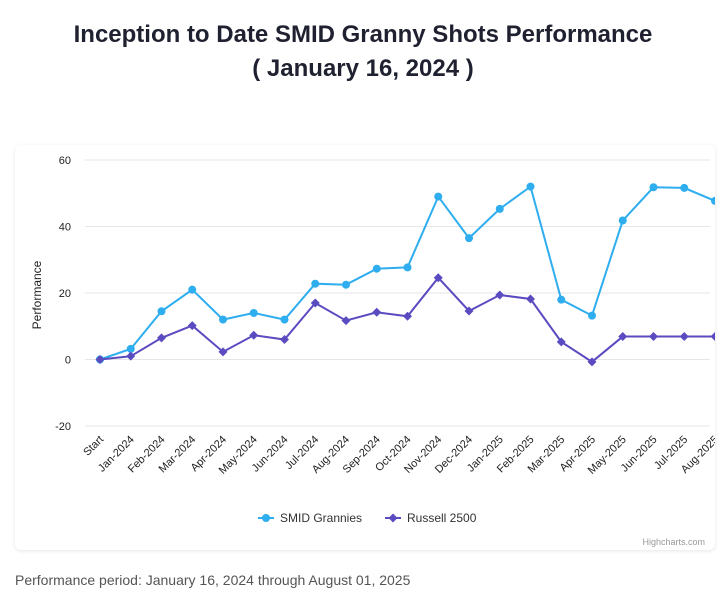  What do you see at coordinates (65, 228) in the screenshot?
I see `y-tick-label: 40` at bounding box center [65, 228].